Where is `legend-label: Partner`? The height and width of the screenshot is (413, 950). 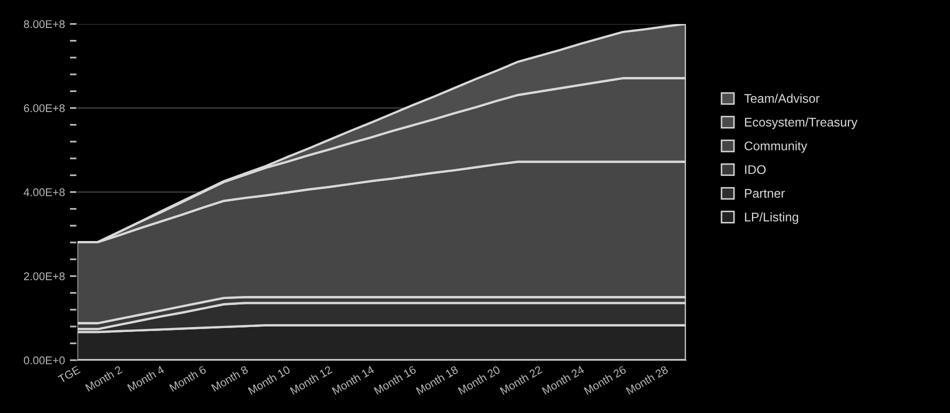 legend-label: Partner is located at coordinates (765, 193).